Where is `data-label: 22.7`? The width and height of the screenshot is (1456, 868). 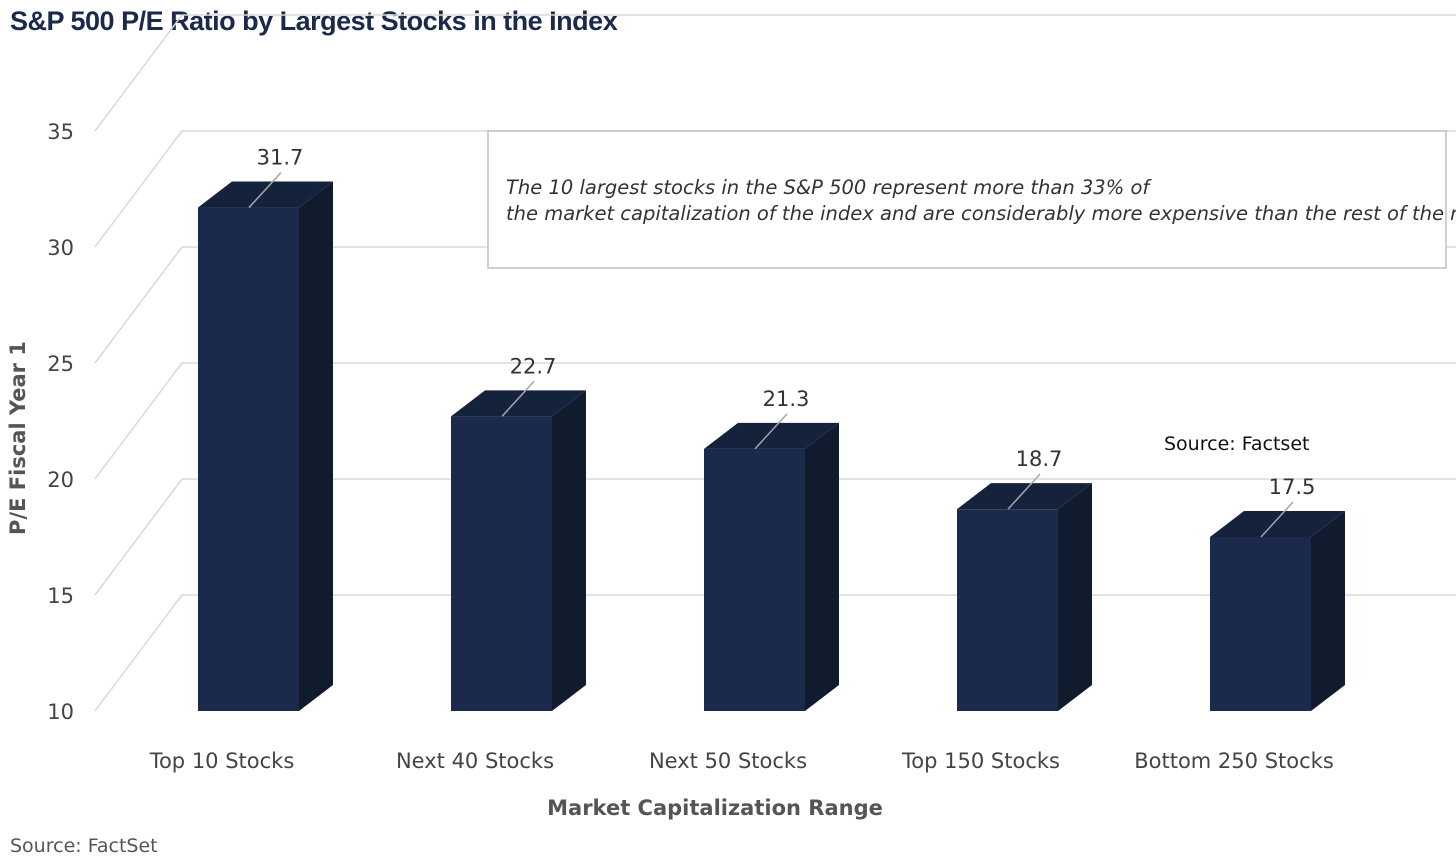 data-label: 22.7 is located at coordinates (533, 366).